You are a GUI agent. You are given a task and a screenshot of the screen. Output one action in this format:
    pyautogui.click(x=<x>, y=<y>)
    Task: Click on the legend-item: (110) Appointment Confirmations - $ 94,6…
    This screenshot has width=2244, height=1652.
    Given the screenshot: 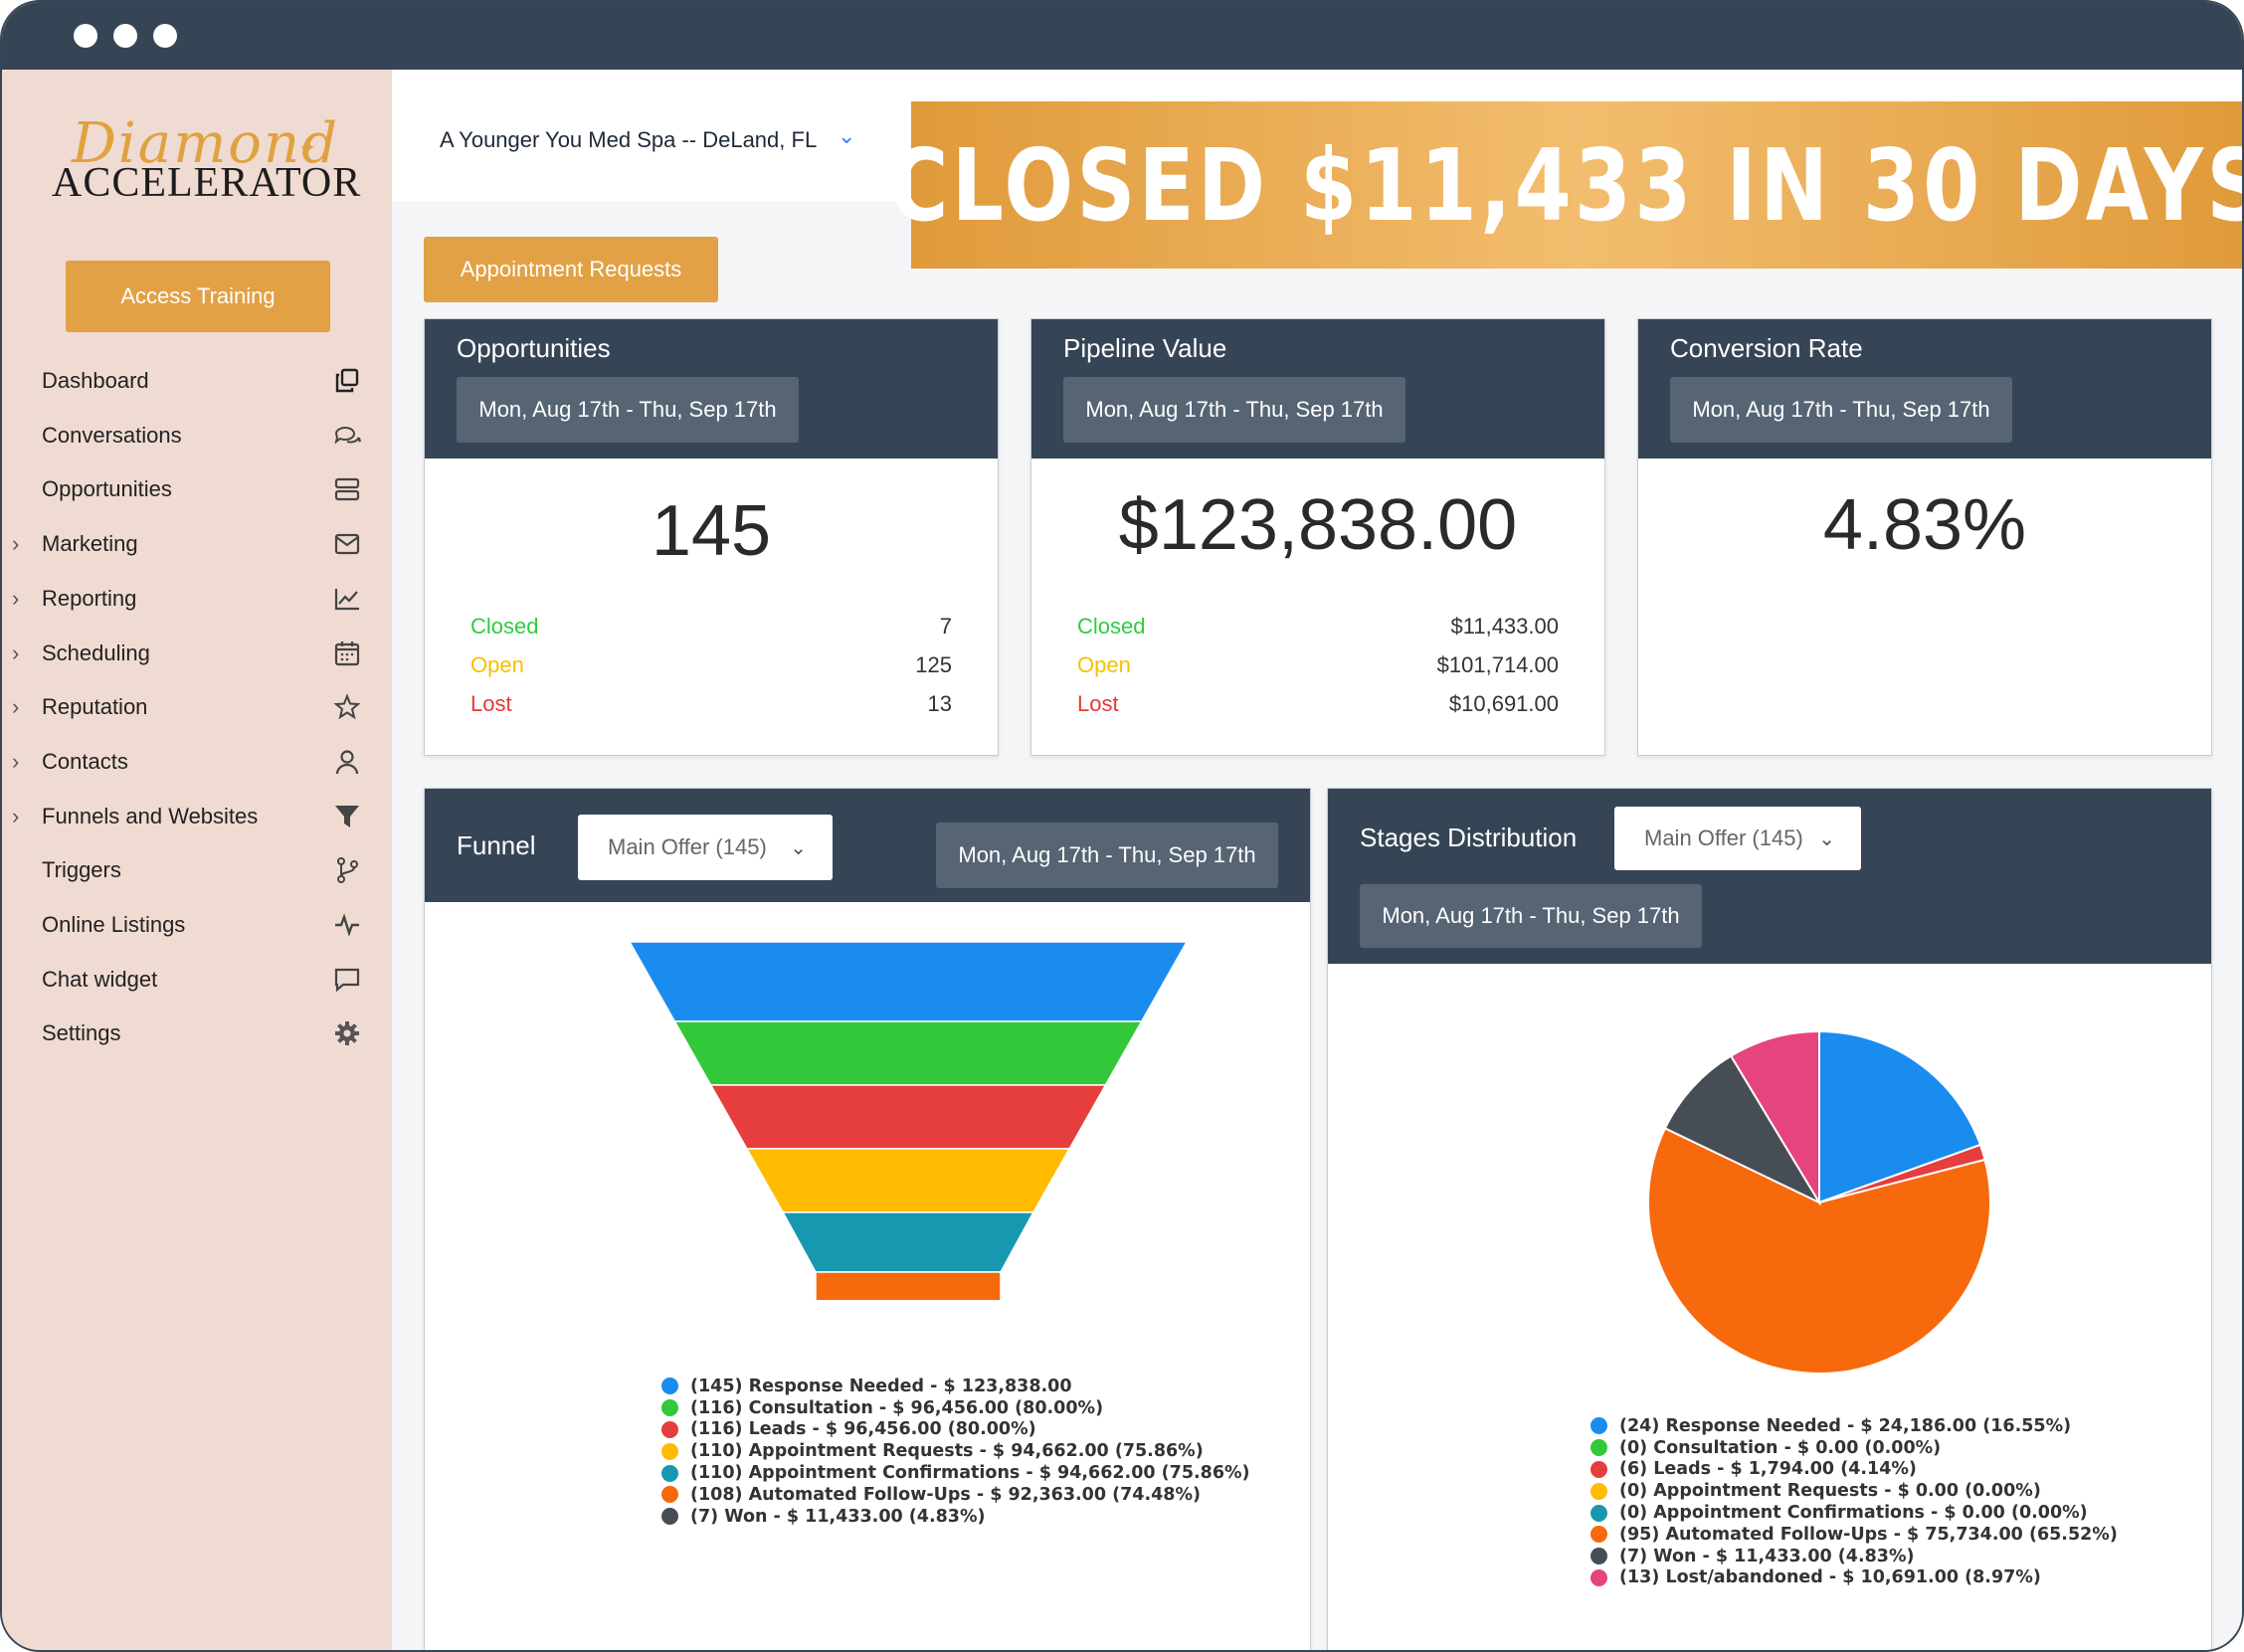 What is the action you would take?
    pyautogui.click(x=955, y=1473)
    